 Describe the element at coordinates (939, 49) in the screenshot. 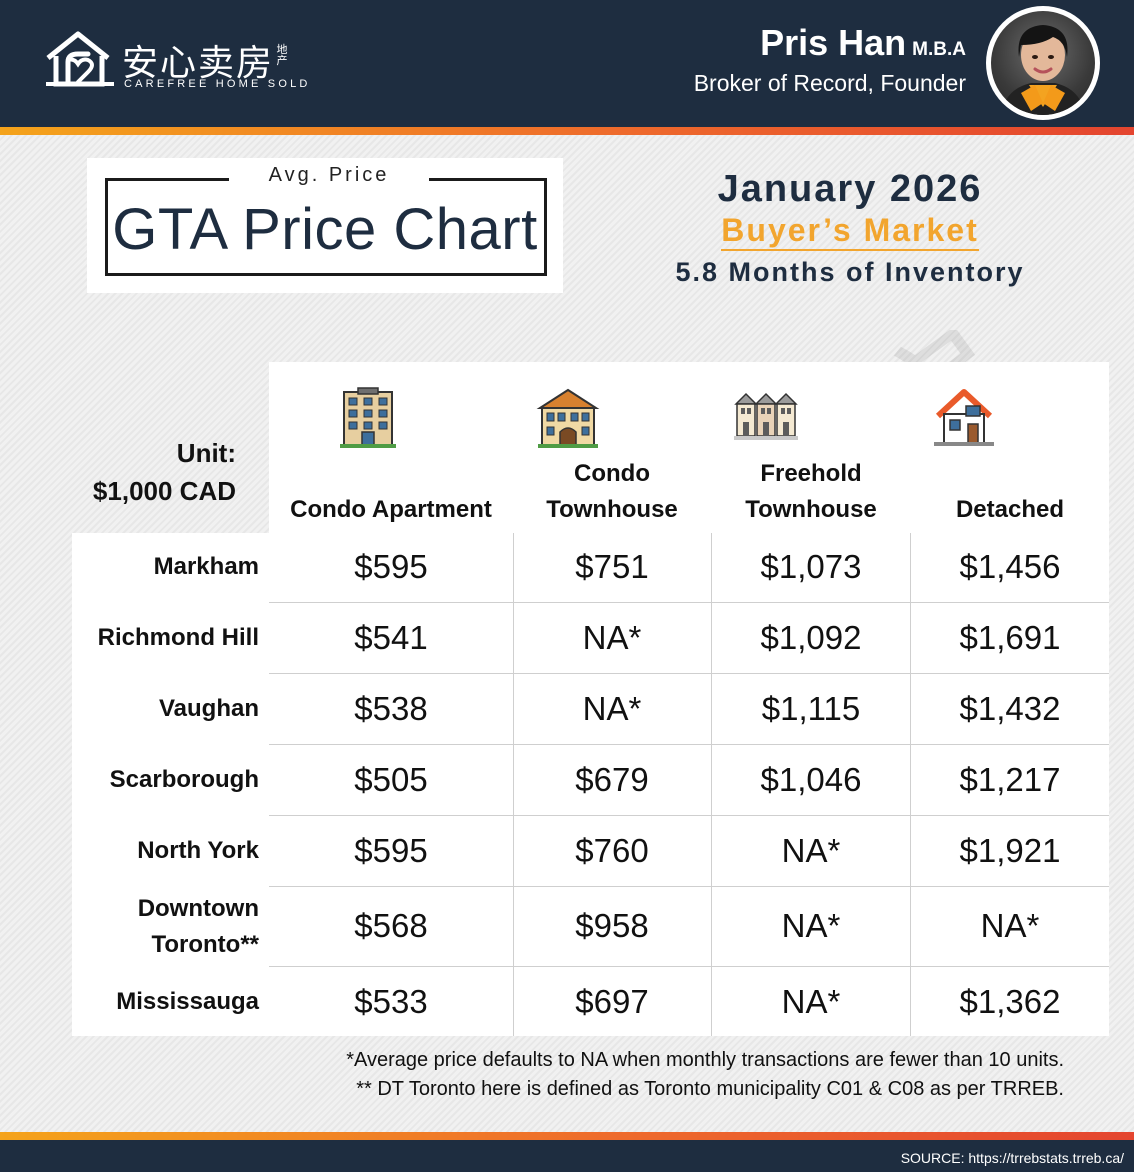

I see `broker-credential: M.B.A` at that location.